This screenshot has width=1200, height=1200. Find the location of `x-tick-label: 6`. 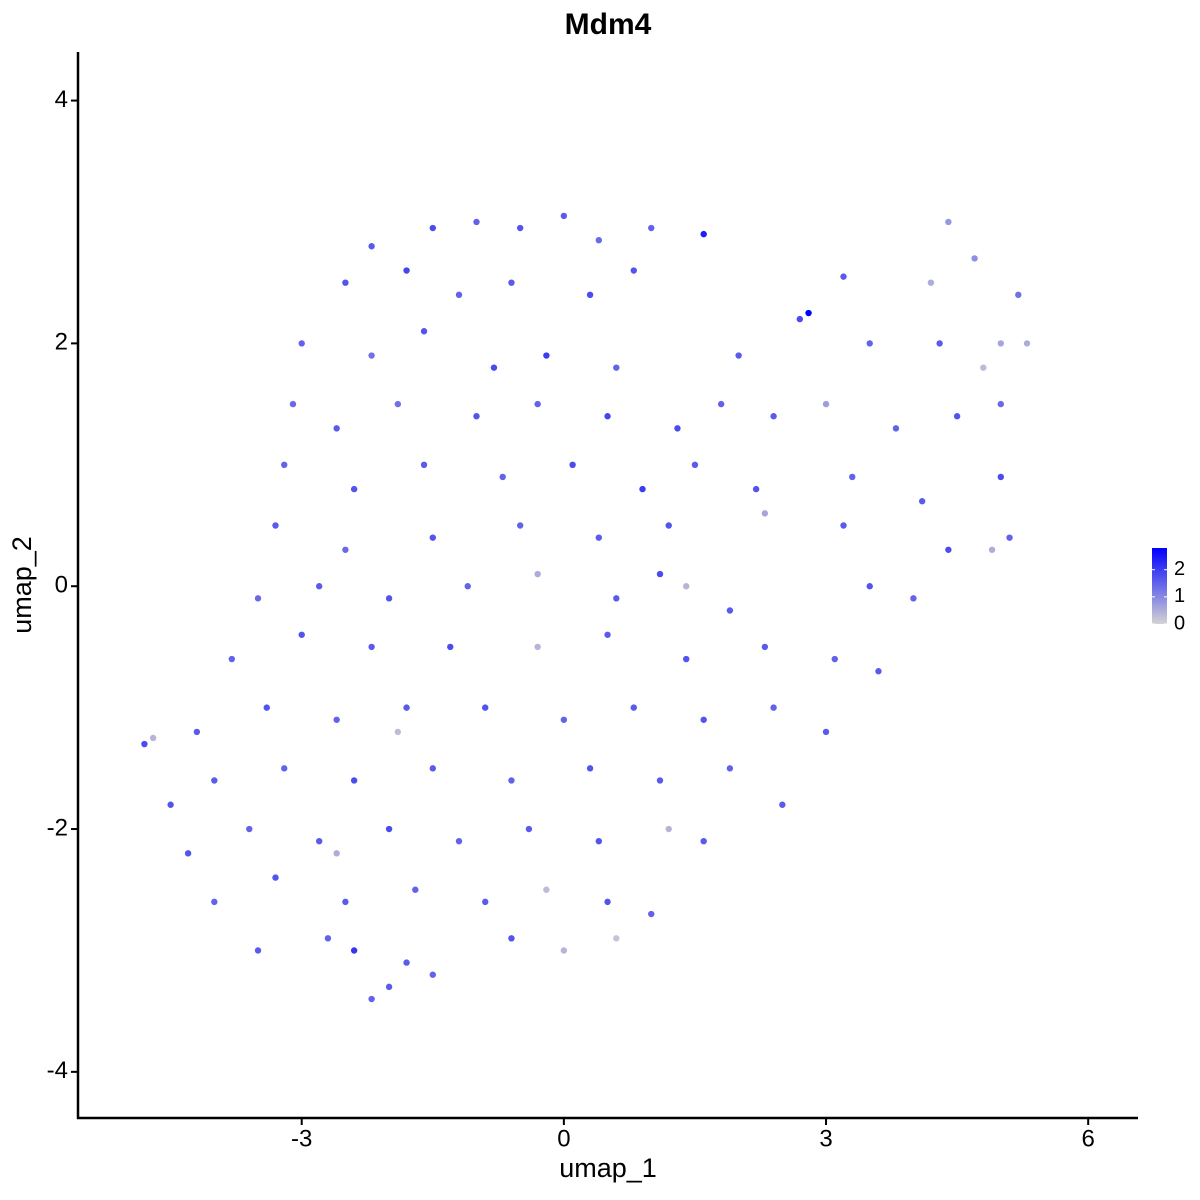

x-tick-label: 6 is located at coordinates (1088, 1138).